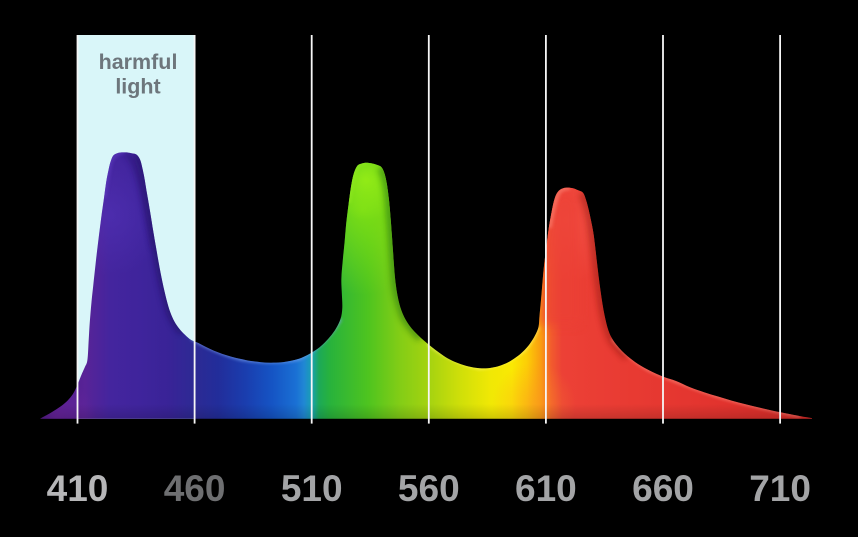 This screenshot has height=537, width=858. What do you see at coordinates (780, 488) in the screenshot?
I see `svg-text: 710` at bounding box center [780, 488].